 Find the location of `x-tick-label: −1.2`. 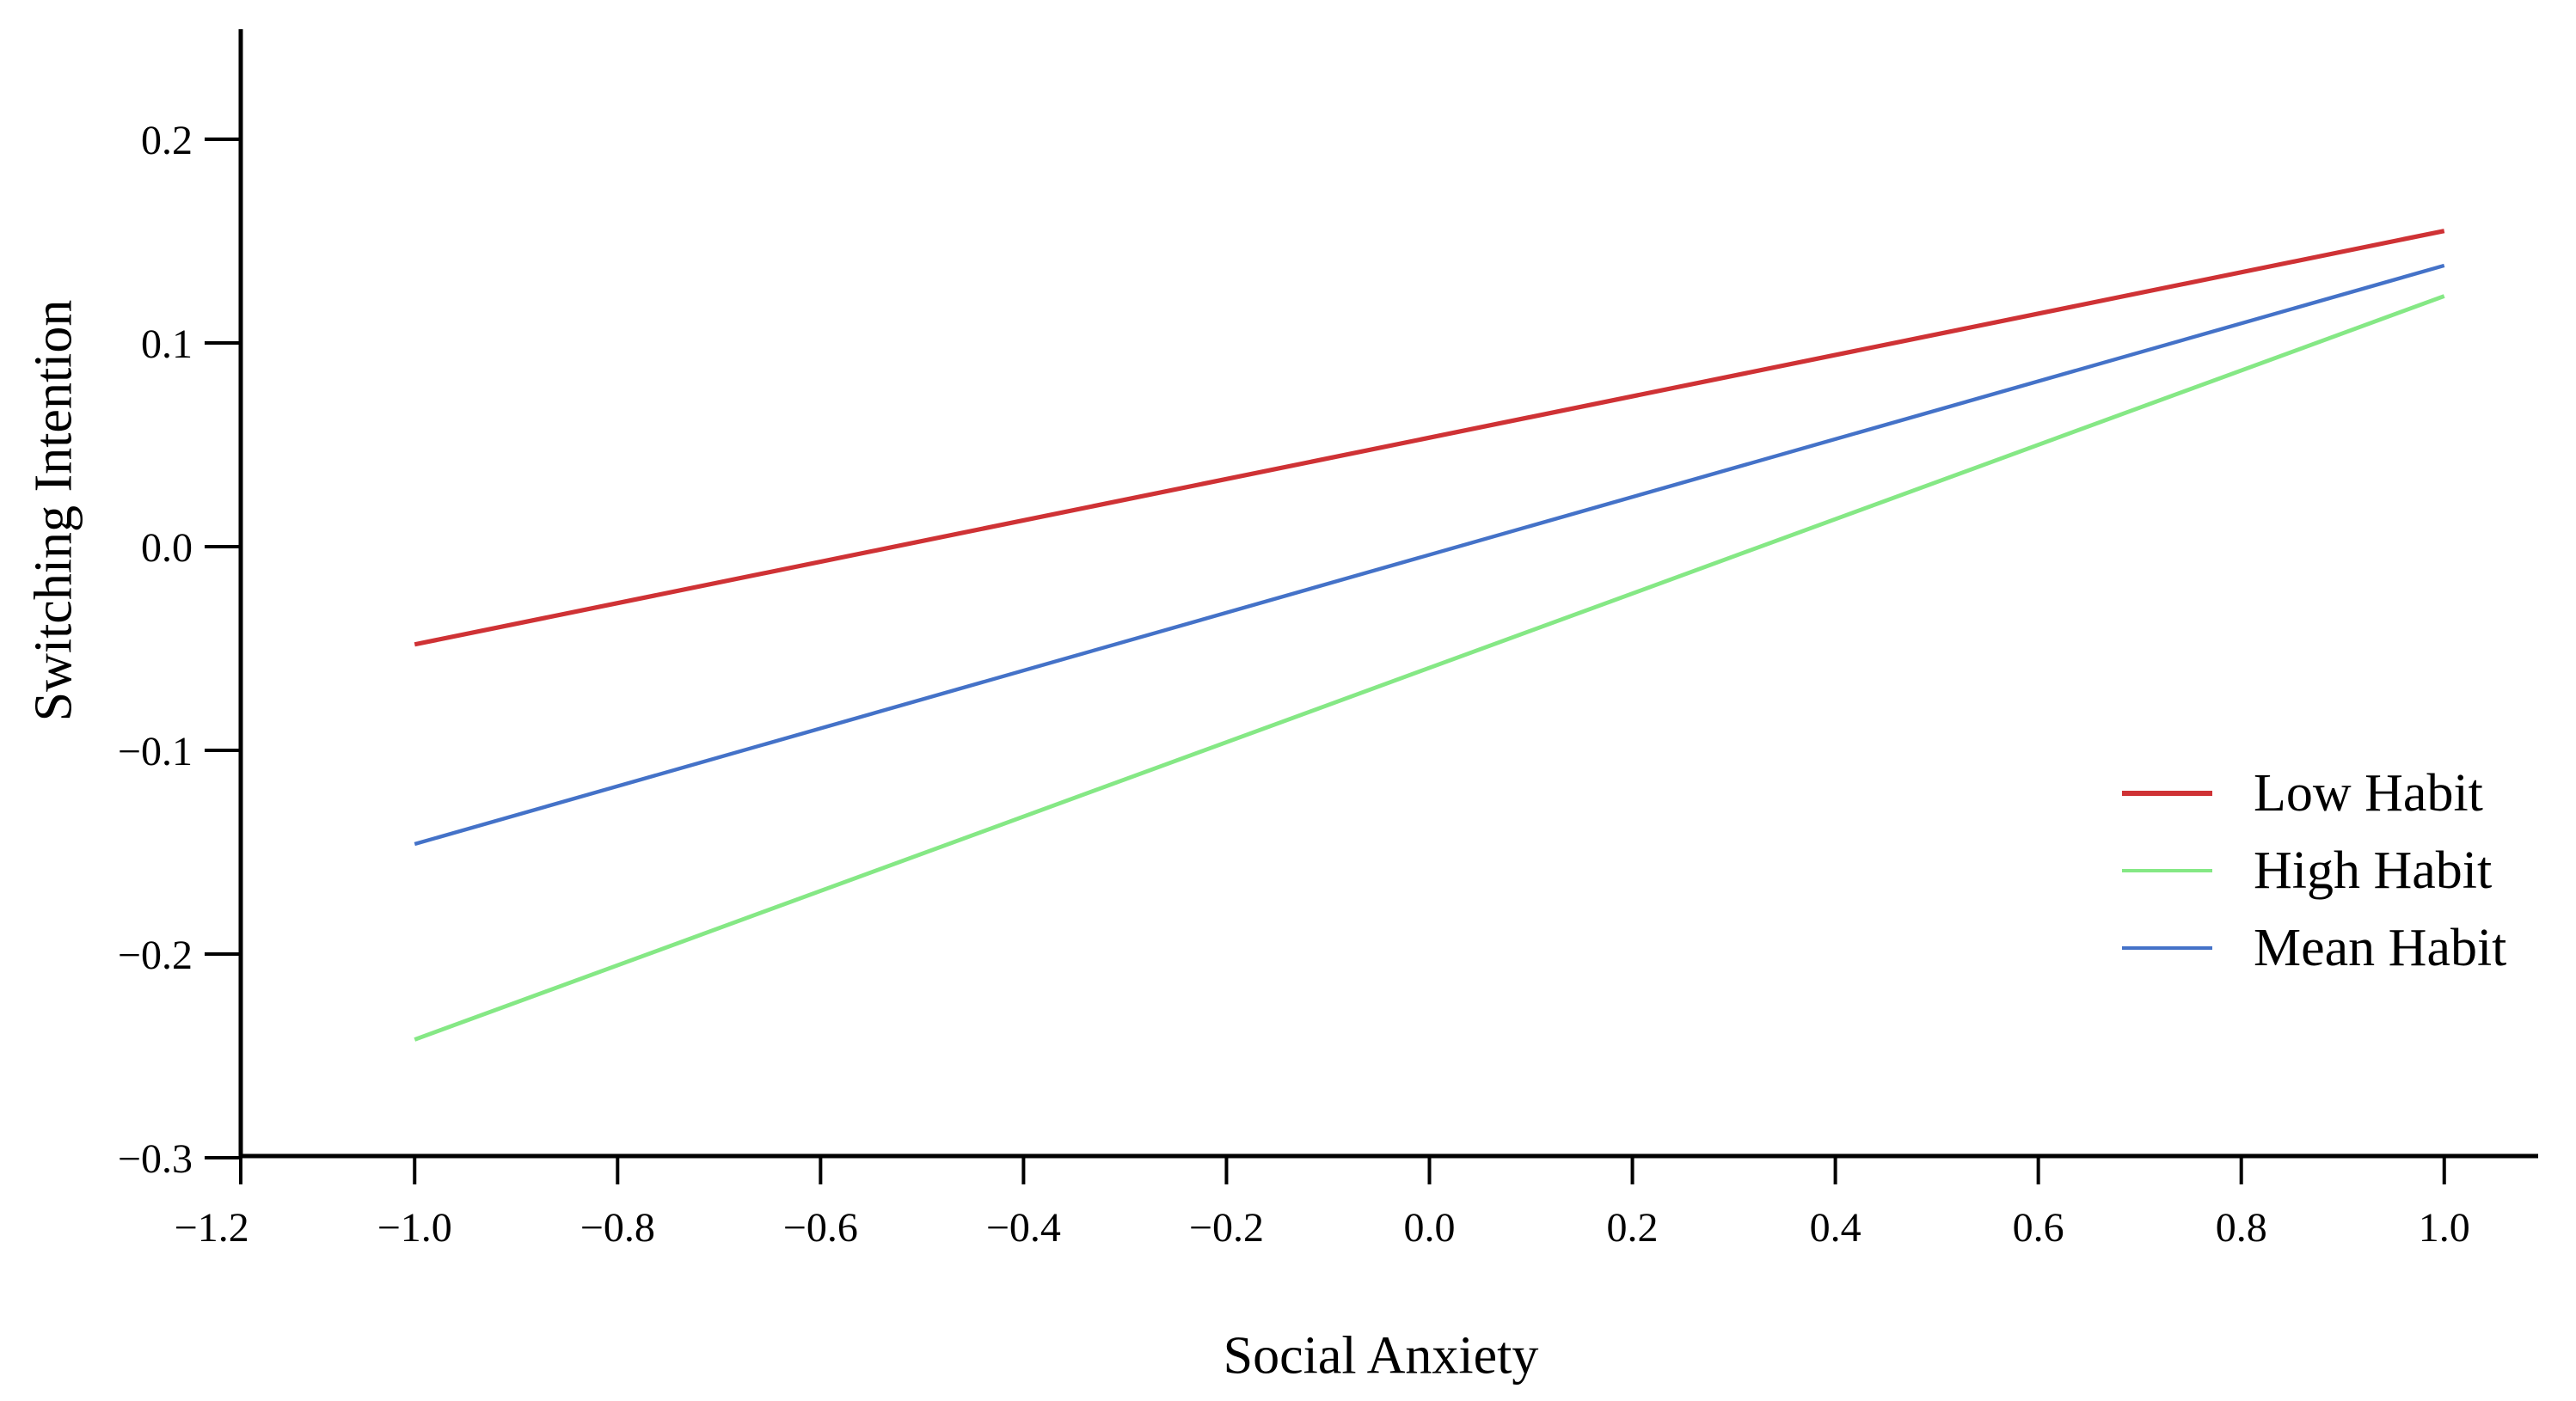

x-tick-label: −1.2 is located at coordinates (212, 1228).